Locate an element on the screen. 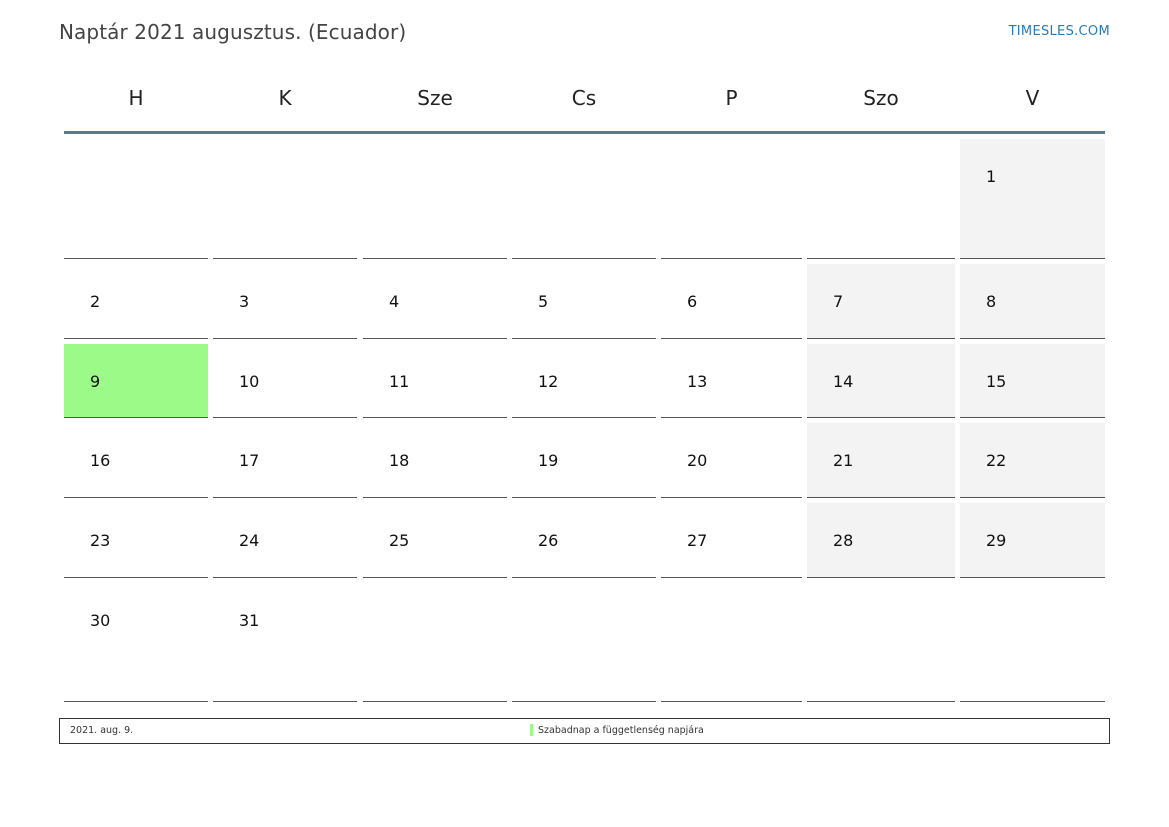 Image resolution: width=1169 pixels, height=827 pixels. day-cell: 7 is located at coordinates (881, 301).